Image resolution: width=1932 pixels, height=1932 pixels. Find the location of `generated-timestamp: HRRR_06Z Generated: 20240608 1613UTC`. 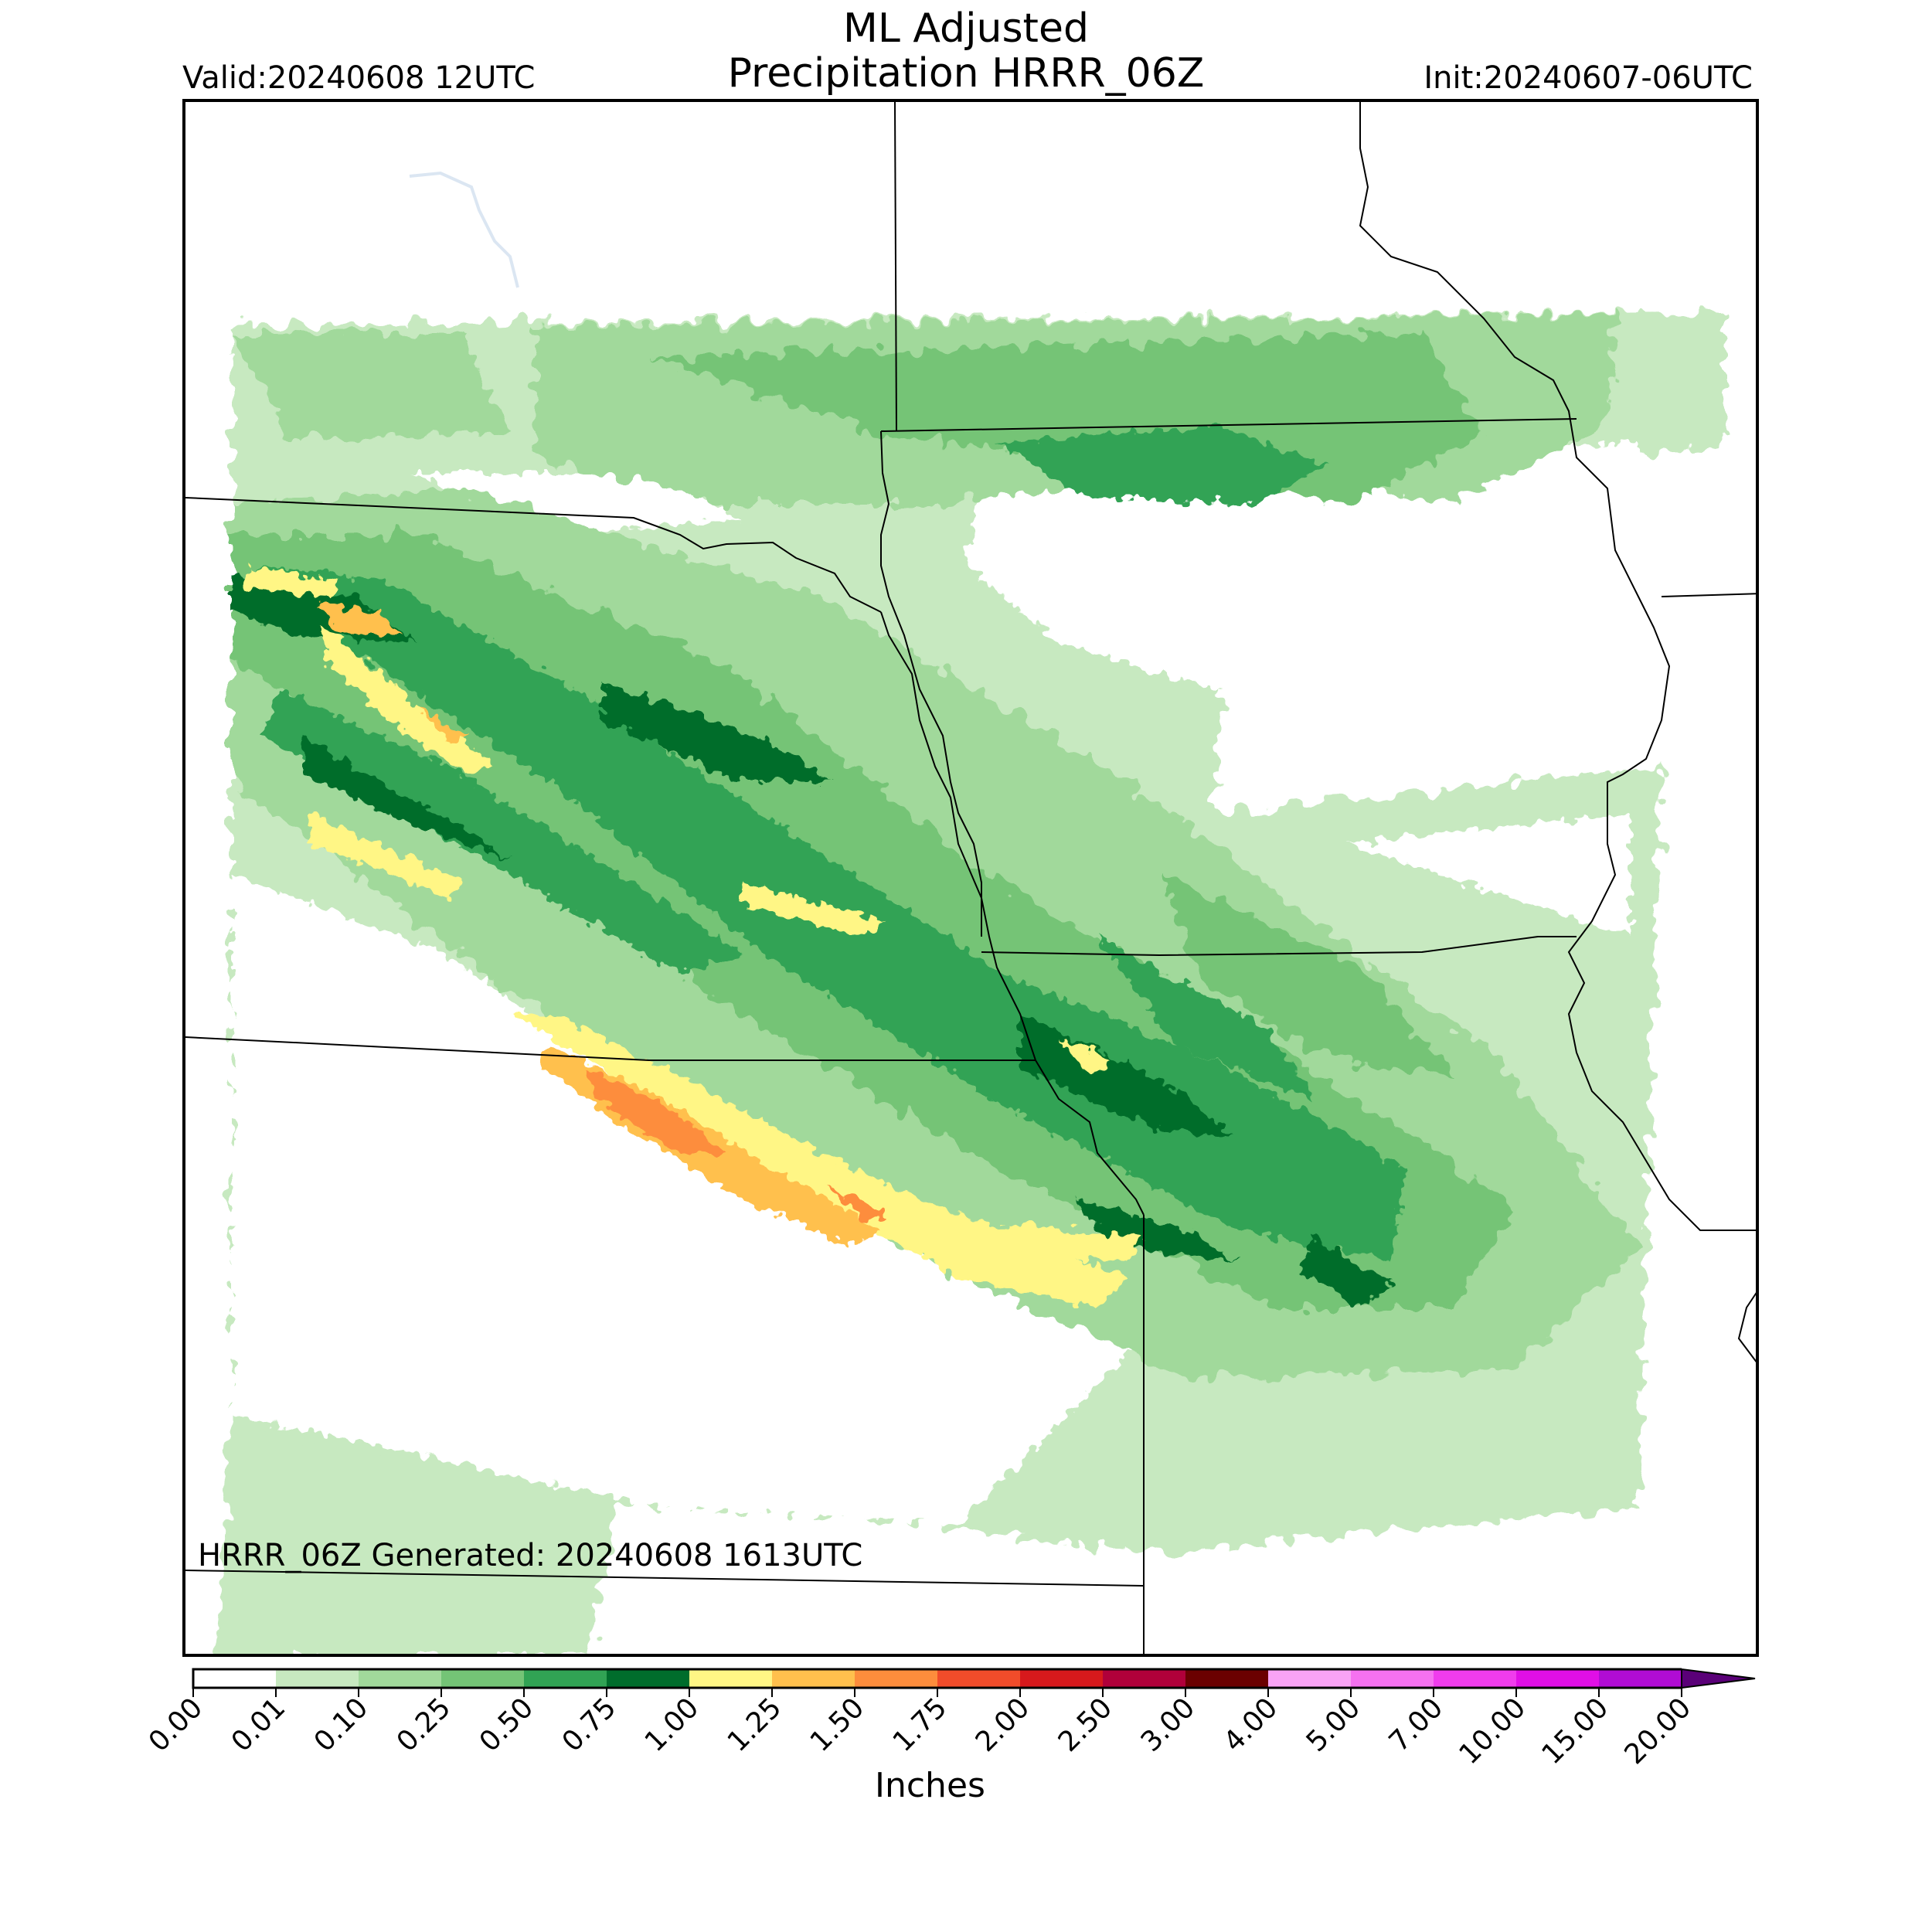

generated-timestamp: HRRR_06Z Generated: 20240608 1613UTC is located at coordinates (531, 1555).